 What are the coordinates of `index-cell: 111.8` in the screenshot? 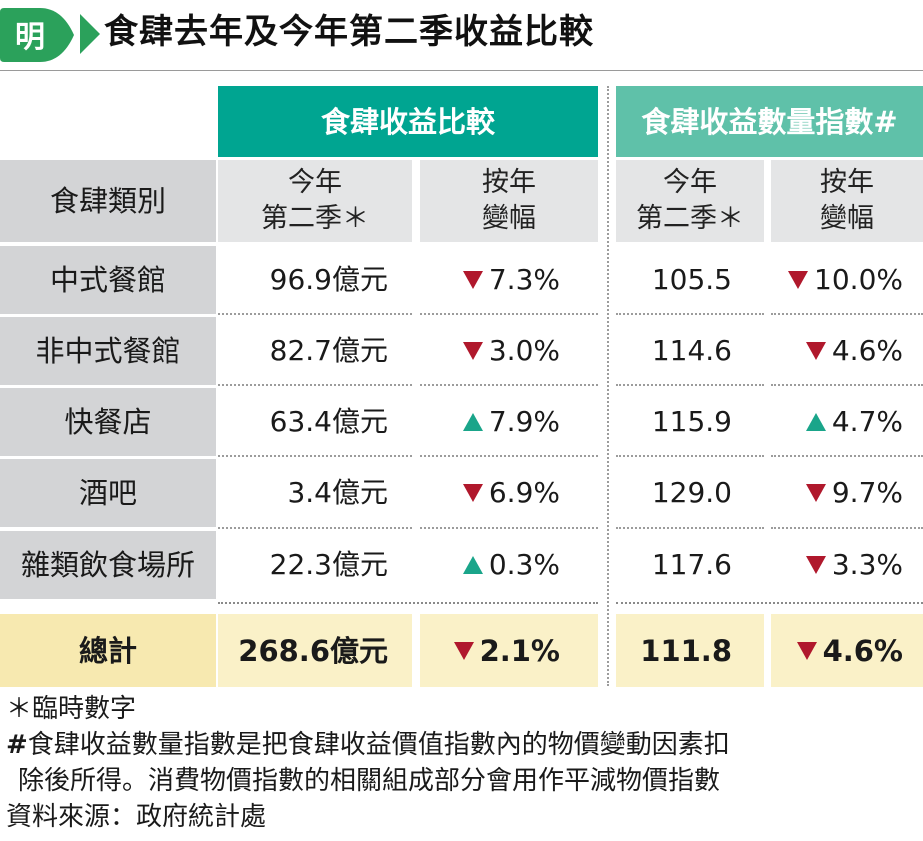 It's located at (690, 650).